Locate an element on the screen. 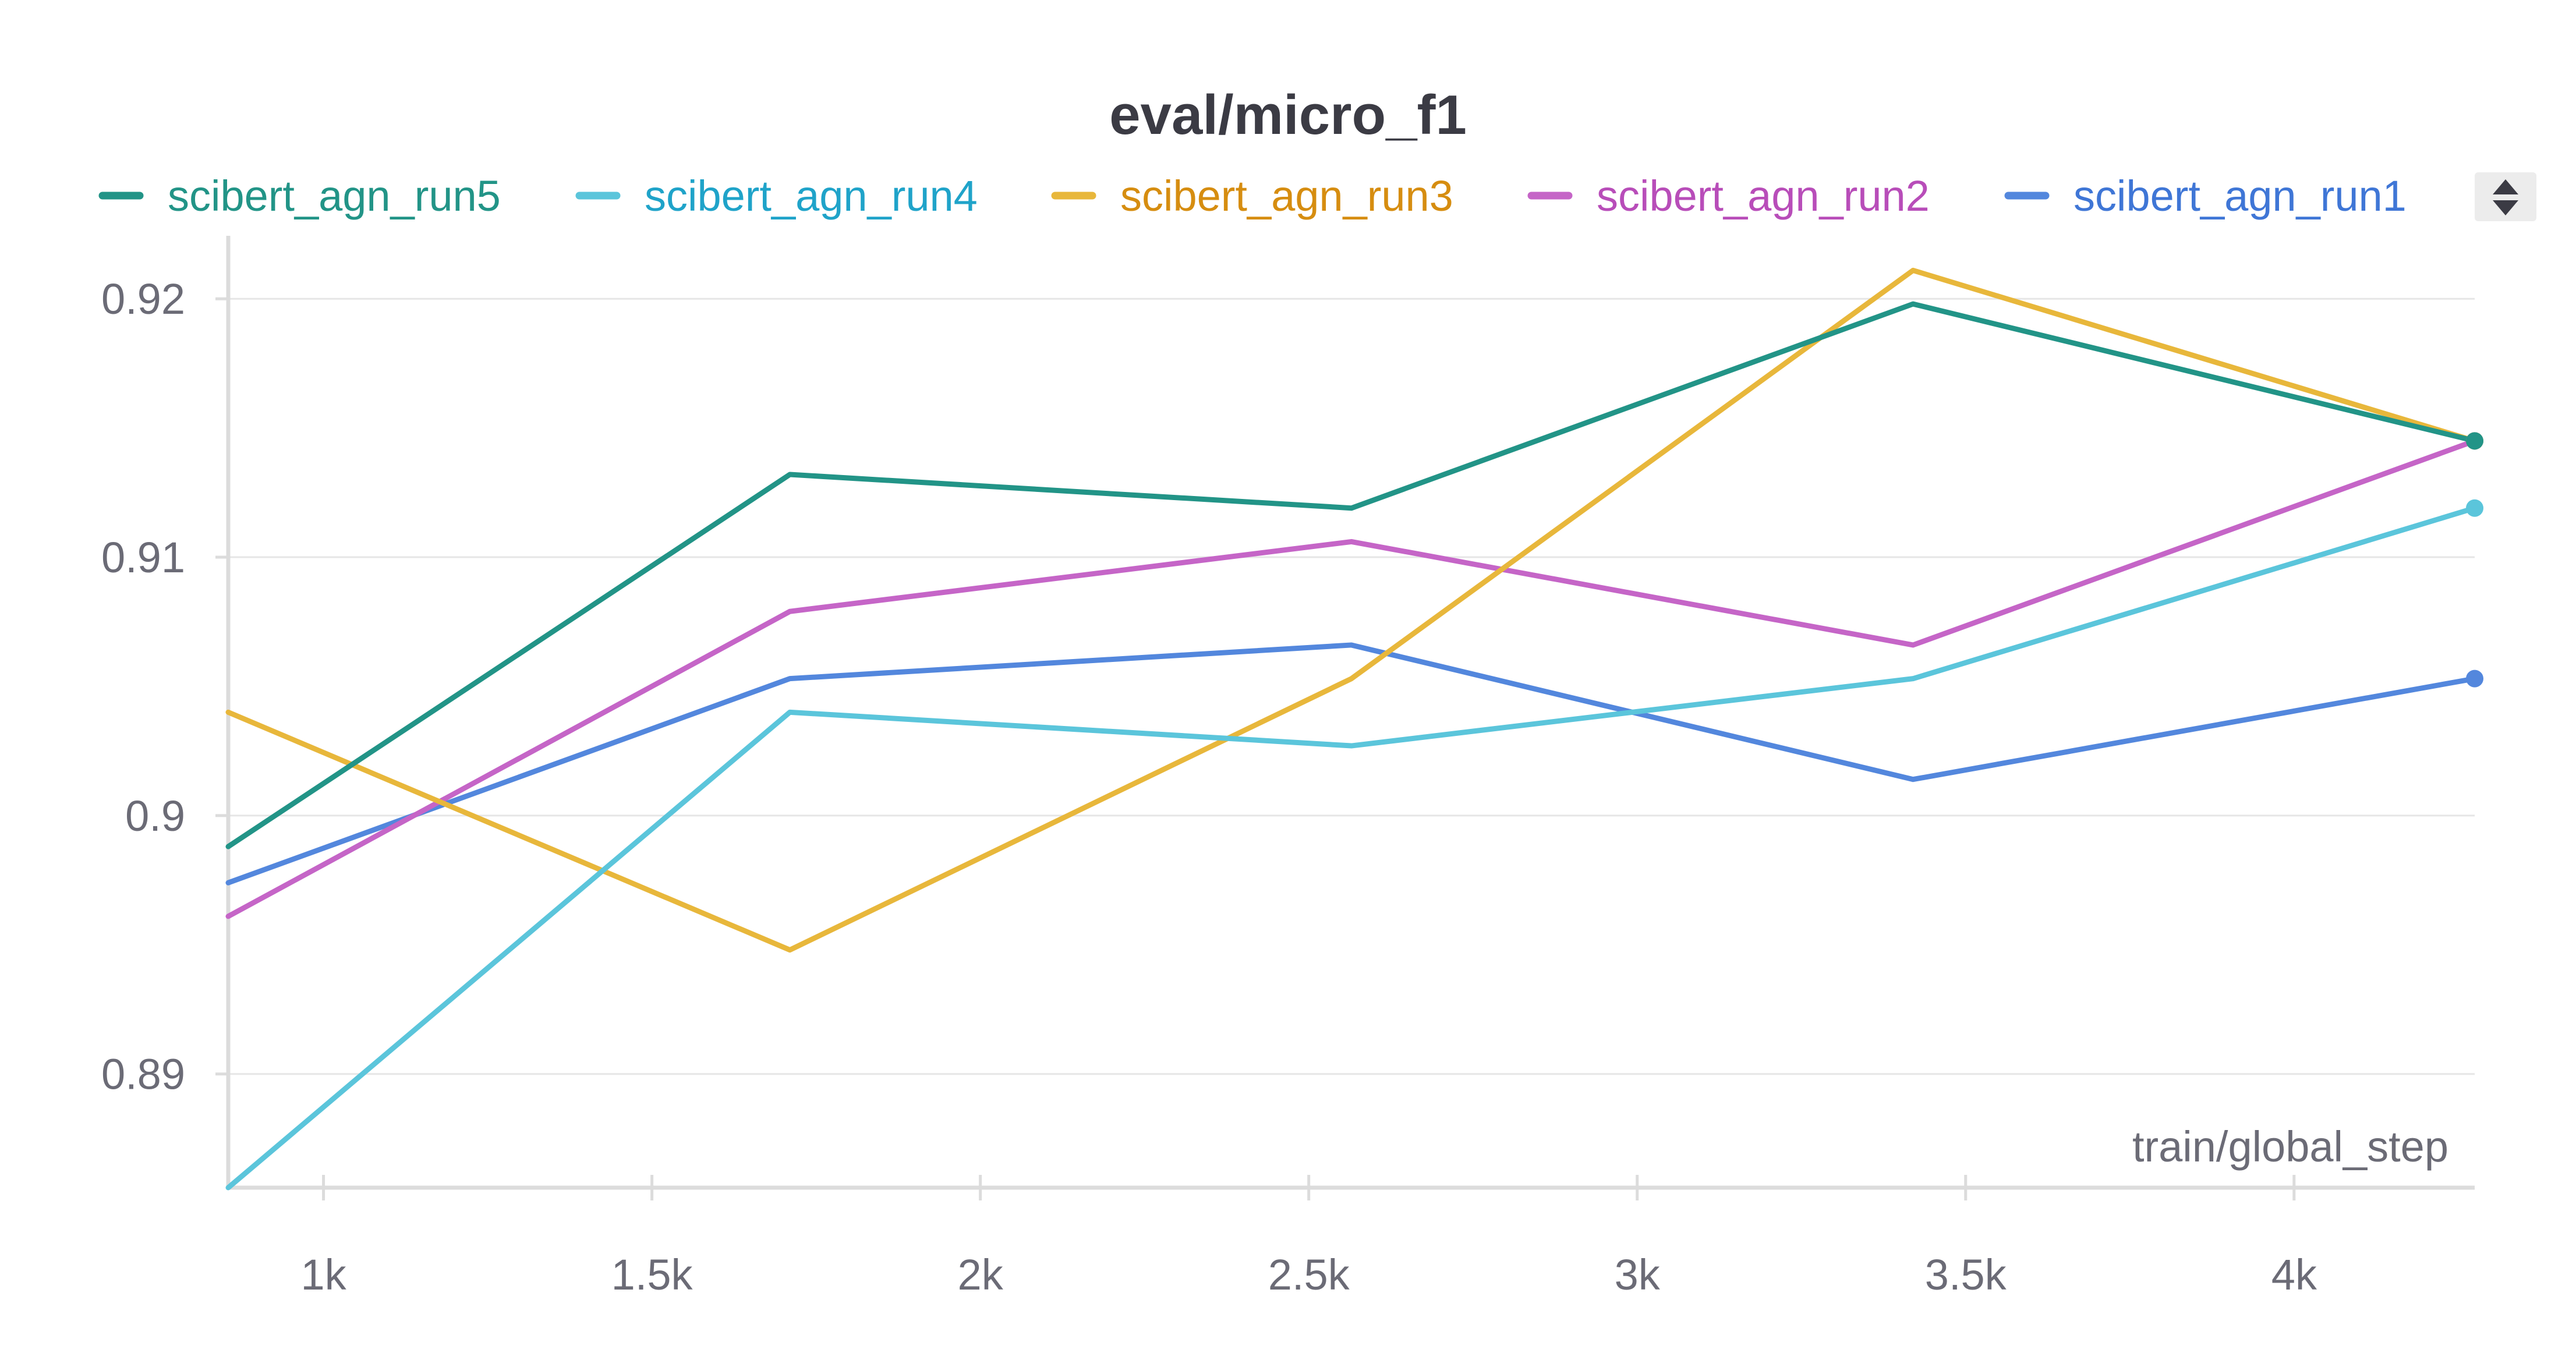 Image resolution: width=2576 pixels, height=1353 pixels. end-marker-scibert_agn_run4 is located at coordinates (2474, 508).